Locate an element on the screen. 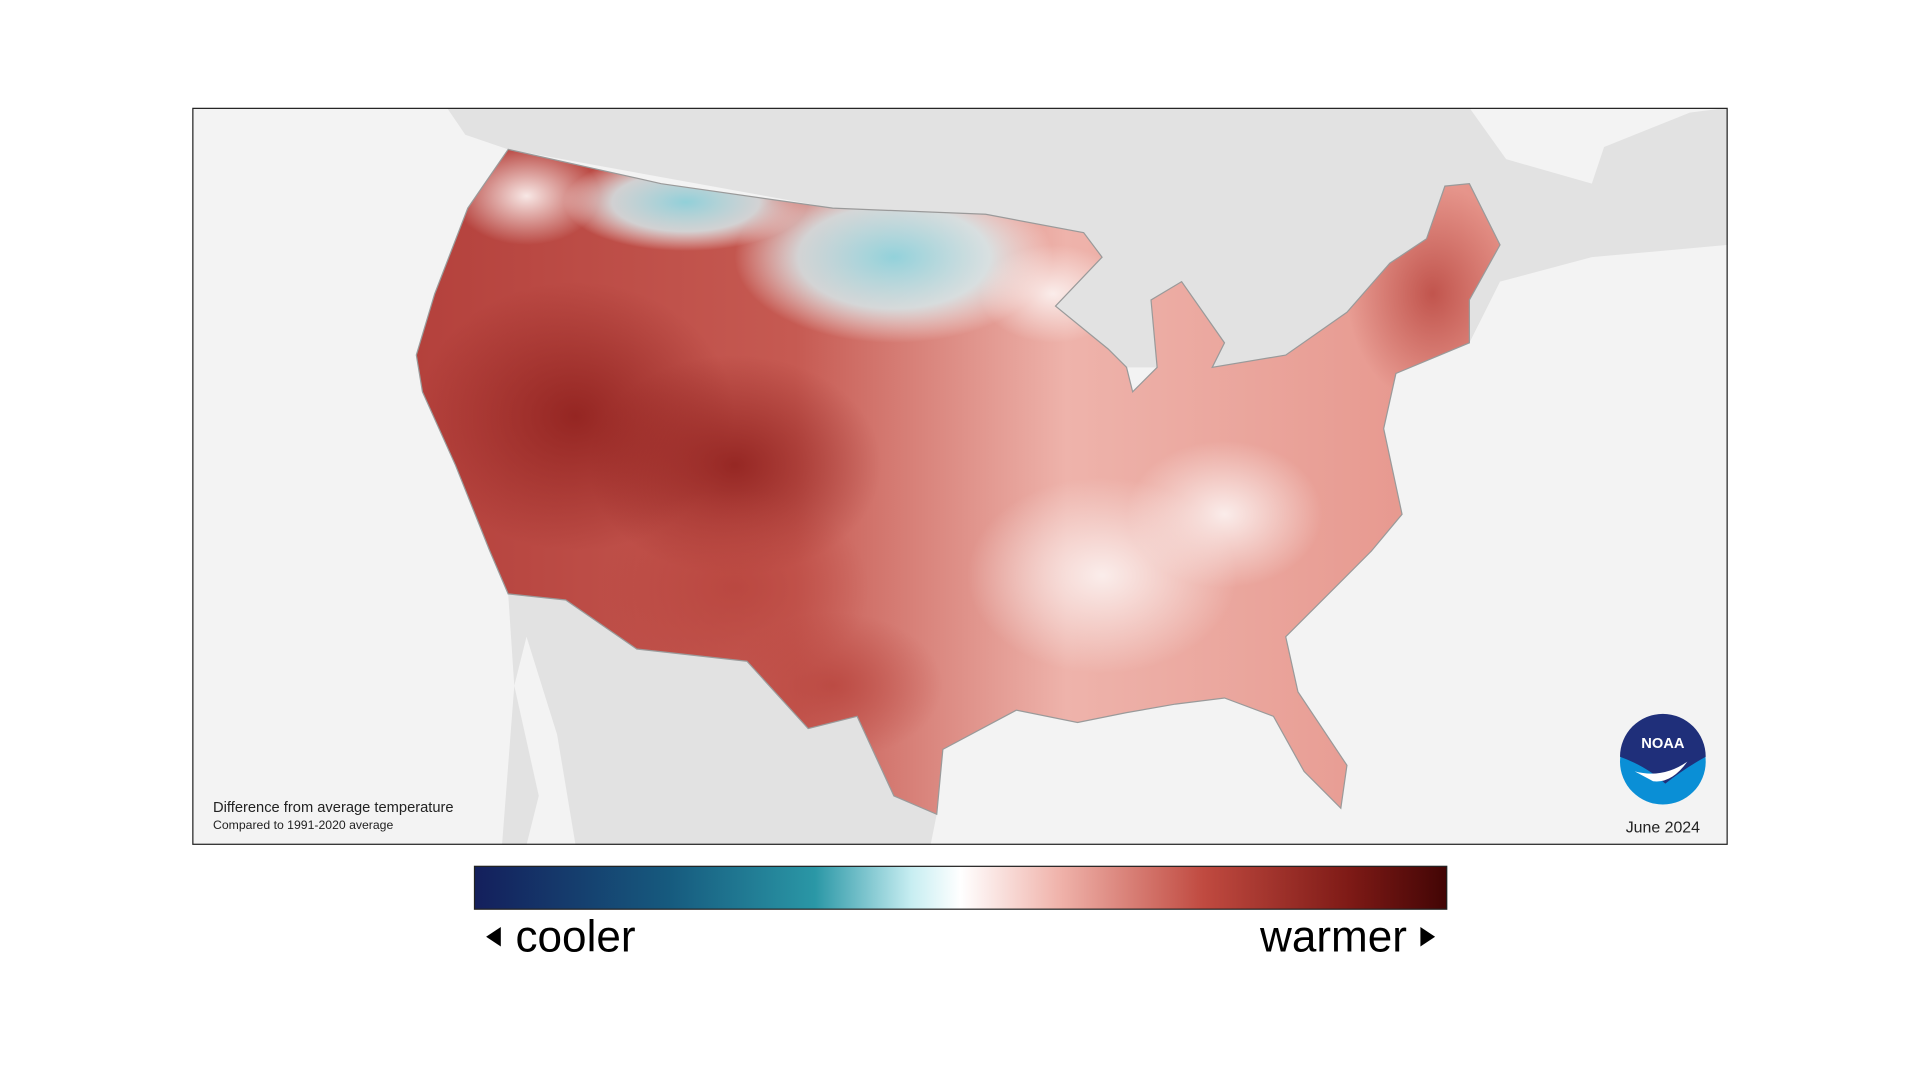 The image size is (1920, 1080). cooler-arrow is located at coordinates (493, 936).